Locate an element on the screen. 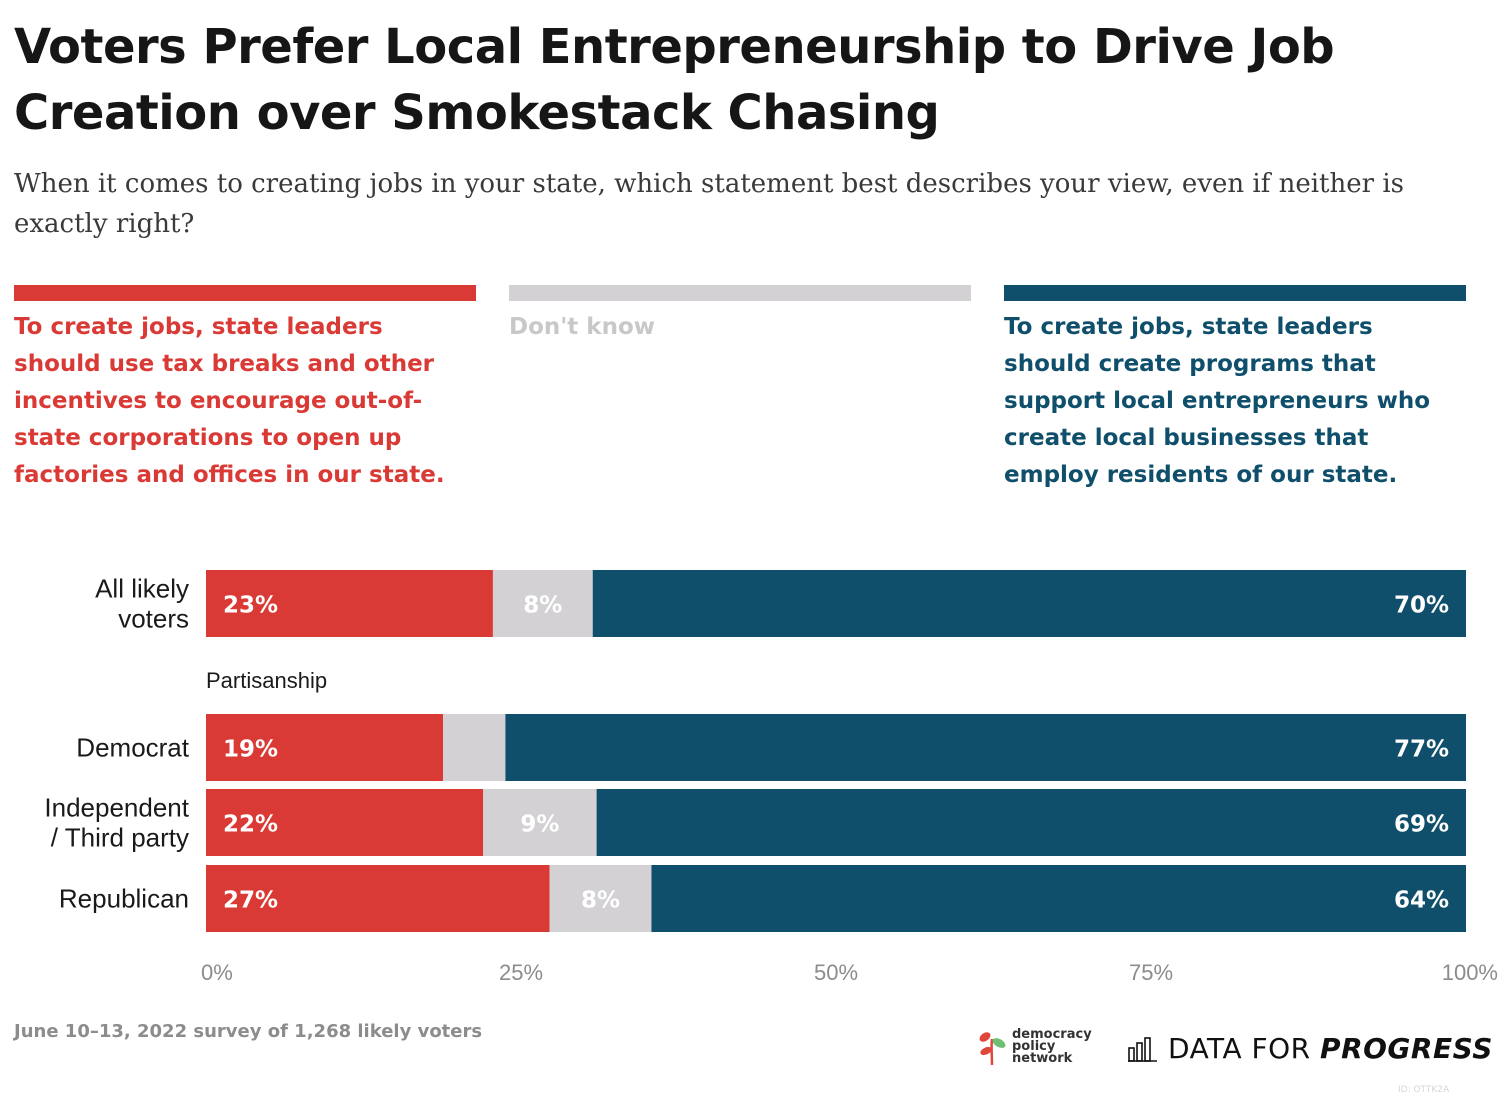  sprout-icon is located at coordinates (992, 1049).